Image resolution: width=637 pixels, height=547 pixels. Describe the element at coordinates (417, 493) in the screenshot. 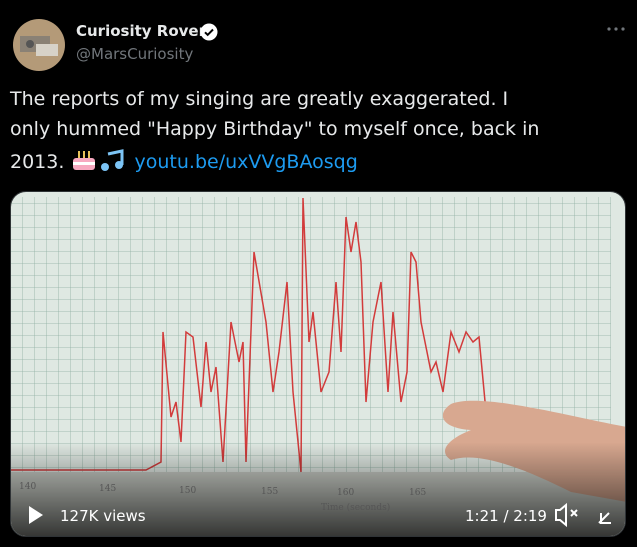

I see `frame-axis-label: 165` at that location.